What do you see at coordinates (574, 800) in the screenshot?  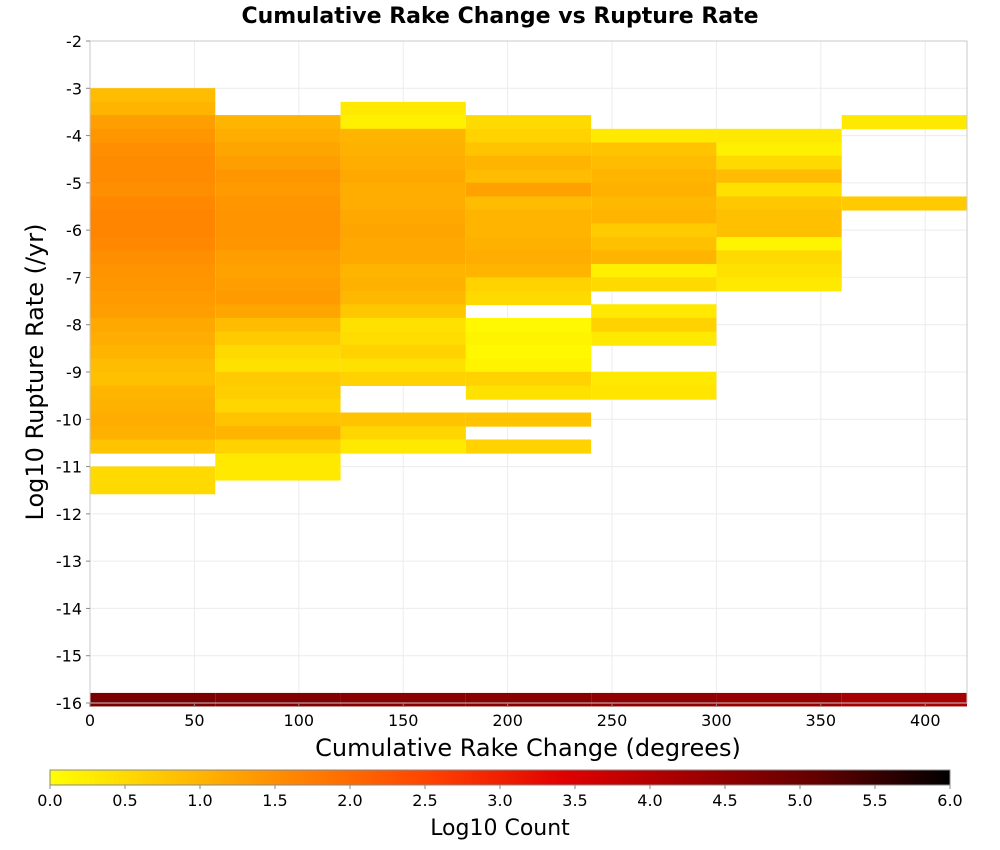 I see `colorbar-tick-label: 3.5` at bounding box center [574, 800].